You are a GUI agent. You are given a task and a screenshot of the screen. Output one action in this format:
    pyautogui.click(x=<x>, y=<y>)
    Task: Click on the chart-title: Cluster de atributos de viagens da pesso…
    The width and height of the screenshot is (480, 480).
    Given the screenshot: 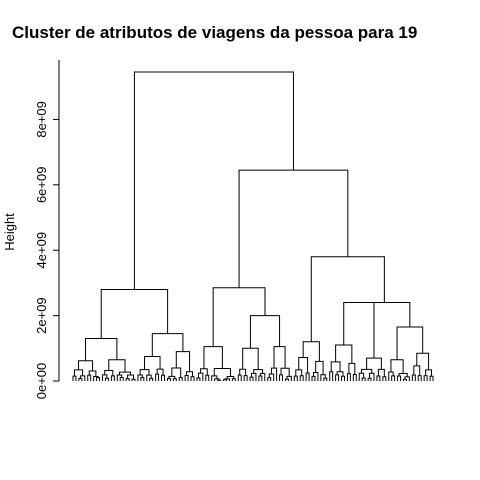 What is the action you would take?
    pyautogui.click(x=214, y=32)
    